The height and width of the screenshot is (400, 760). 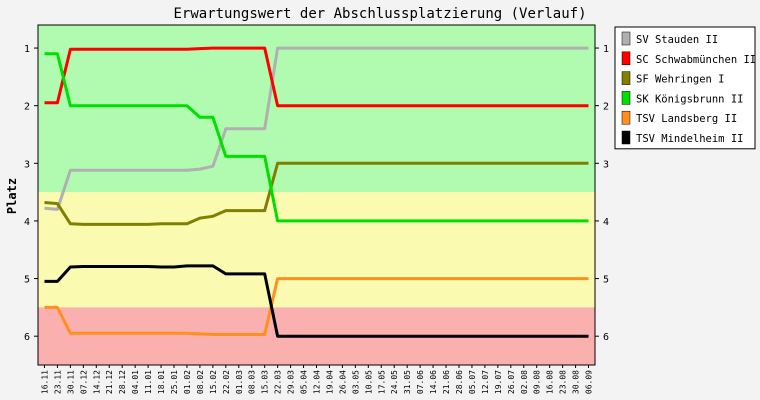 What do you see at coordinates (12, 196) in the screenshot?
I see `y-axis-label: Platz` at bounding box center [12, 196].